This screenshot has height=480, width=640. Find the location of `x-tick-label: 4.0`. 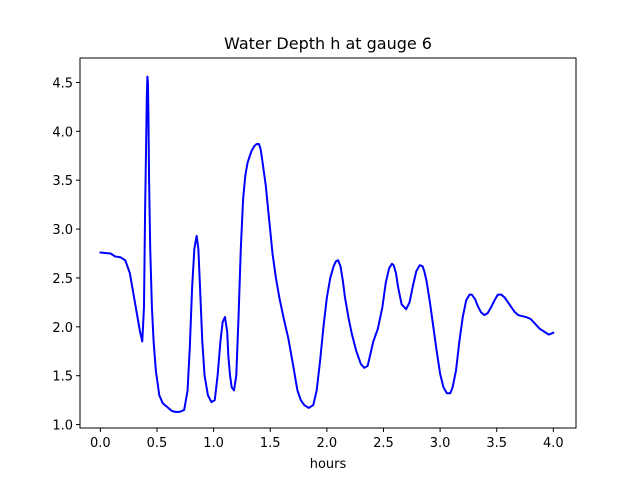

x-tick-label: 4.0 is located at coordinates (553, 443).